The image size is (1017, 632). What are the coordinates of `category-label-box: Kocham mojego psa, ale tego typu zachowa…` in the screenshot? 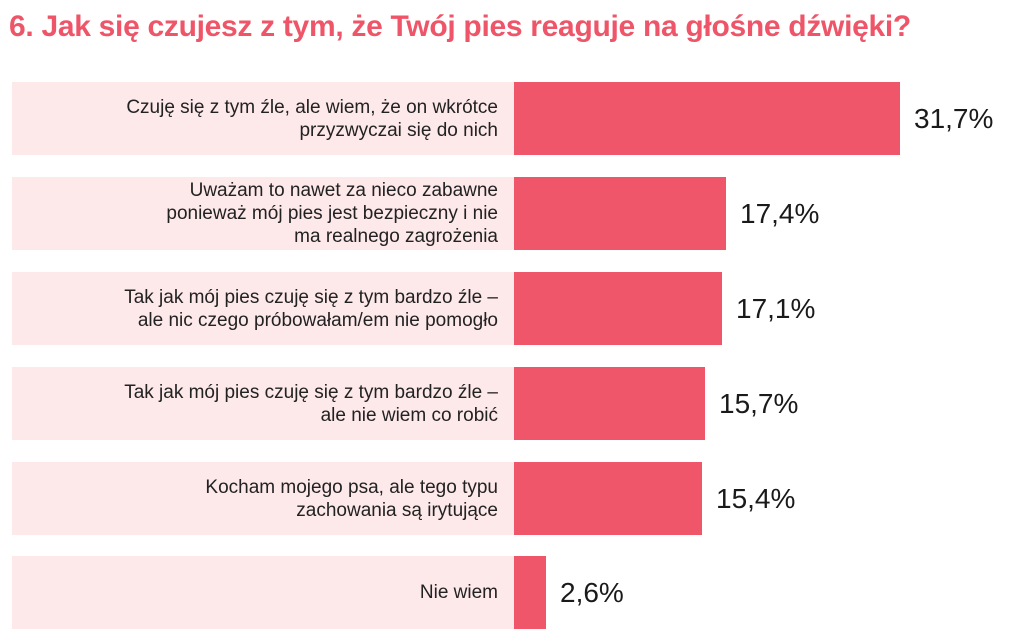 It's located at (263, 498).